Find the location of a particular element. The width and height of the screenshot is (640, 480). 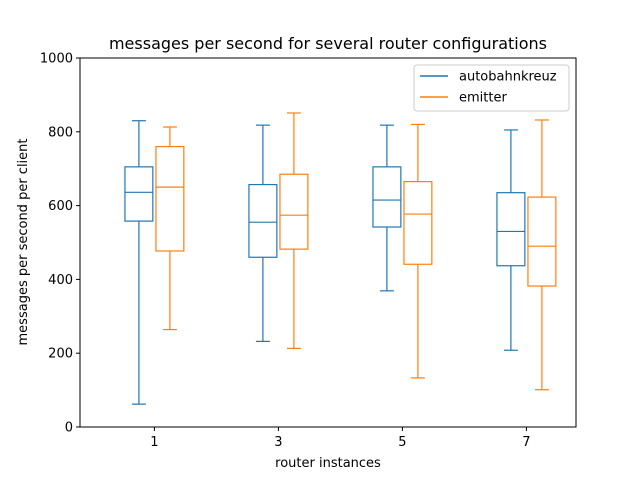

y-tick-label: 200 is located at coordinates (60, 354).